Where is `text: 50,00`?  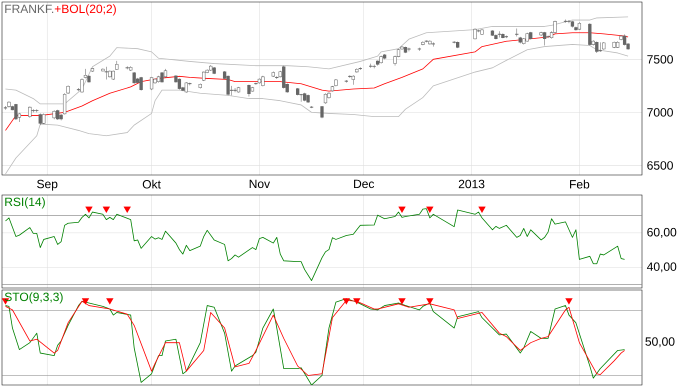 text: 50,00 is located at coordinates (659, 342).